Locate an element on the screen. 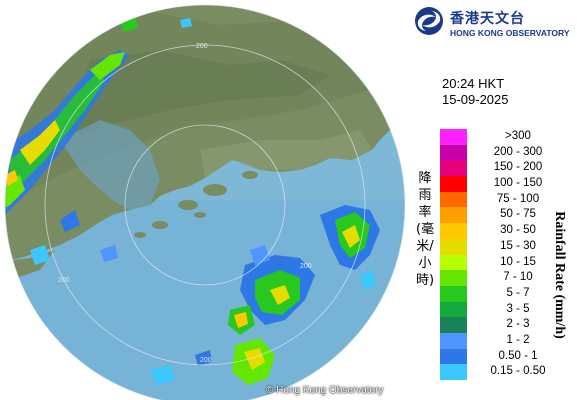 Image resolution: width=577 pixels, height=400 pixels. legend-label: 0.15 - 0.50 is located at coordinates (508, 372).